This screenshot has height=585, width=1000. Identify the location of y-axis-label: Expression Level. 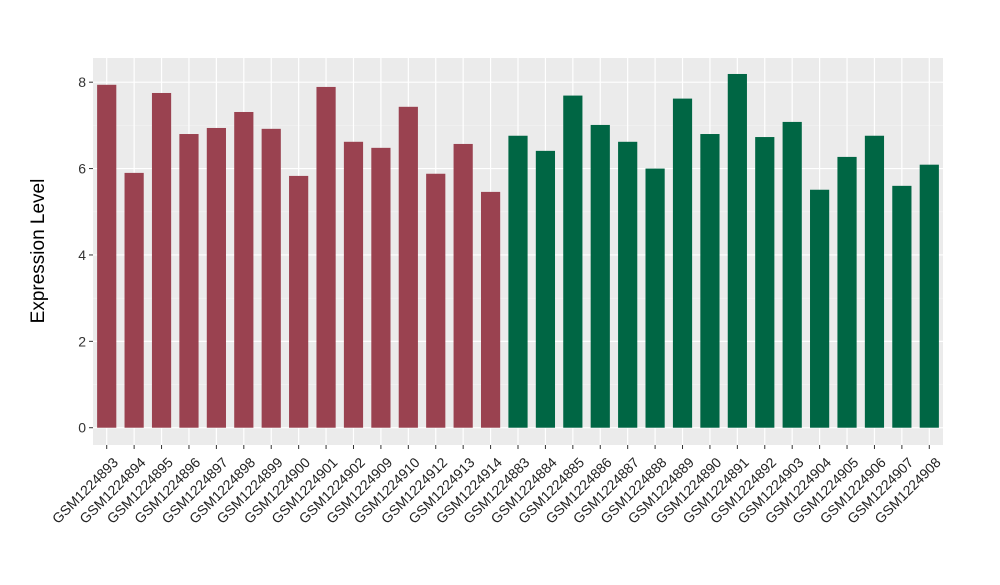
(38, 251).